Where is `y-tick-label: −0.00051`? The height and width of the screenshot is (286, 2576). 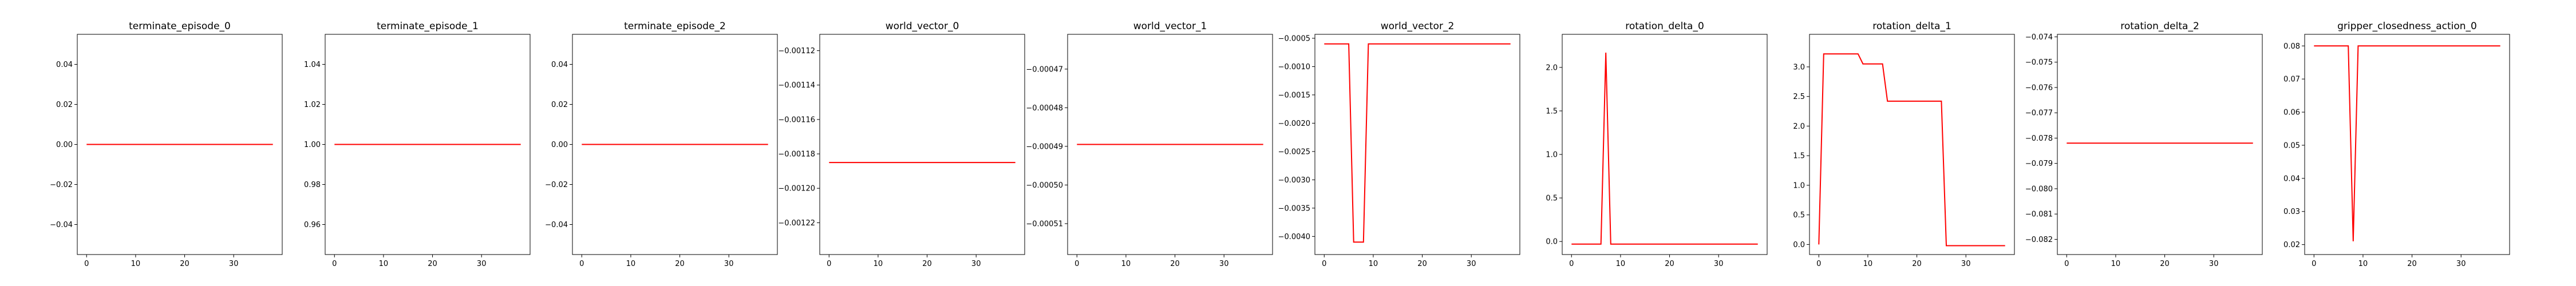
y-tick-label: −0.00051 is located at coordinates (1044, 224).